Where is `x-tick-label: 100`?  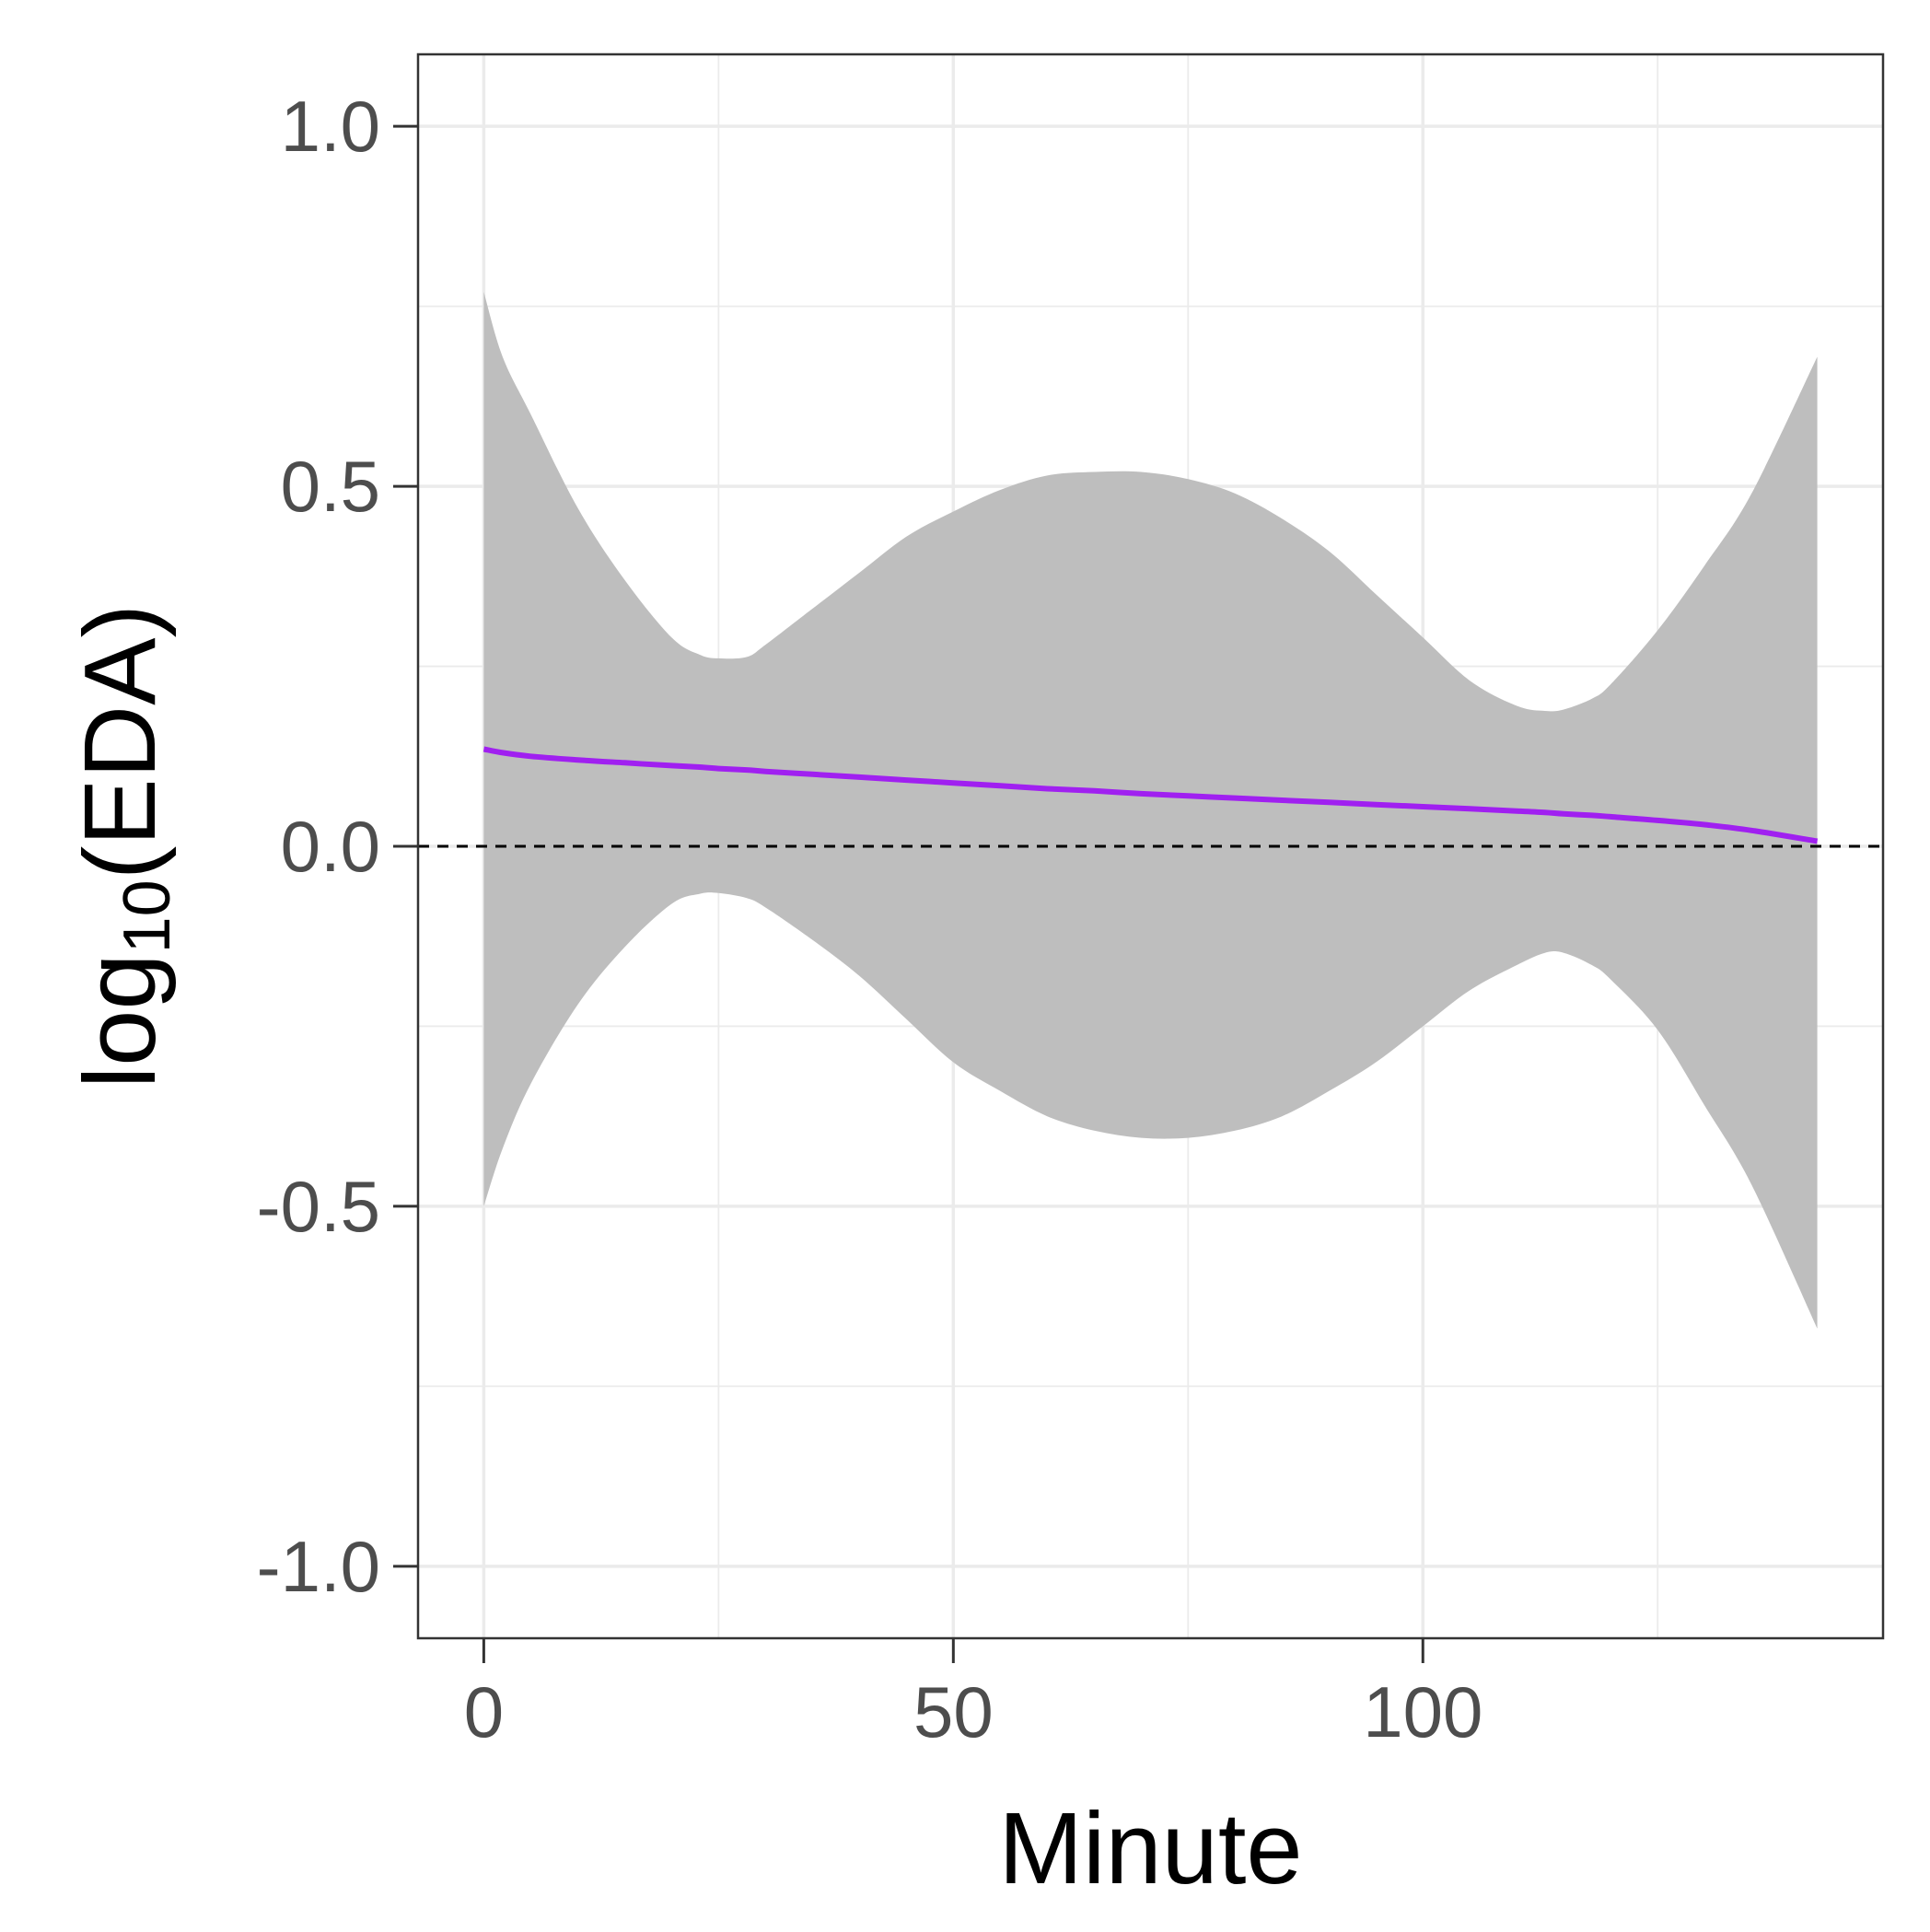
x-tick-label: 100 is located at coordinates (1422, 1711).